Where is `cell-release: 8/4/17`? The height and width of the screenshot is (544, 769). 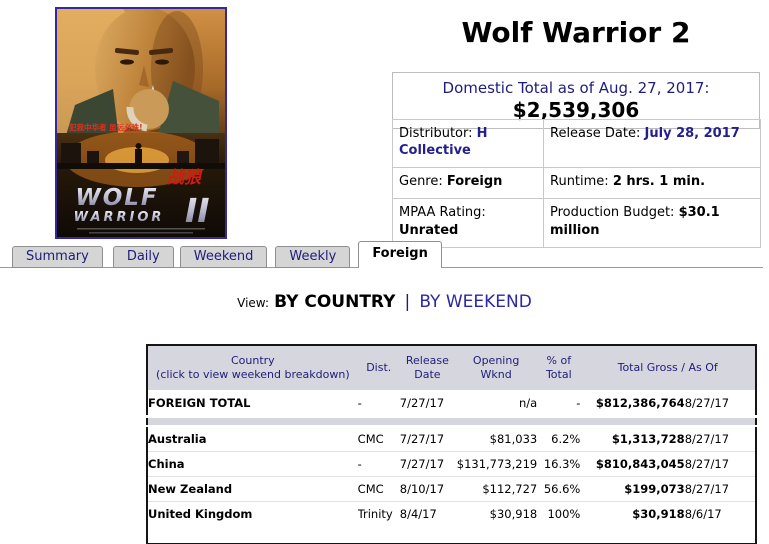 cell-release: 8/4/17 is located at coordinates (418, 514).